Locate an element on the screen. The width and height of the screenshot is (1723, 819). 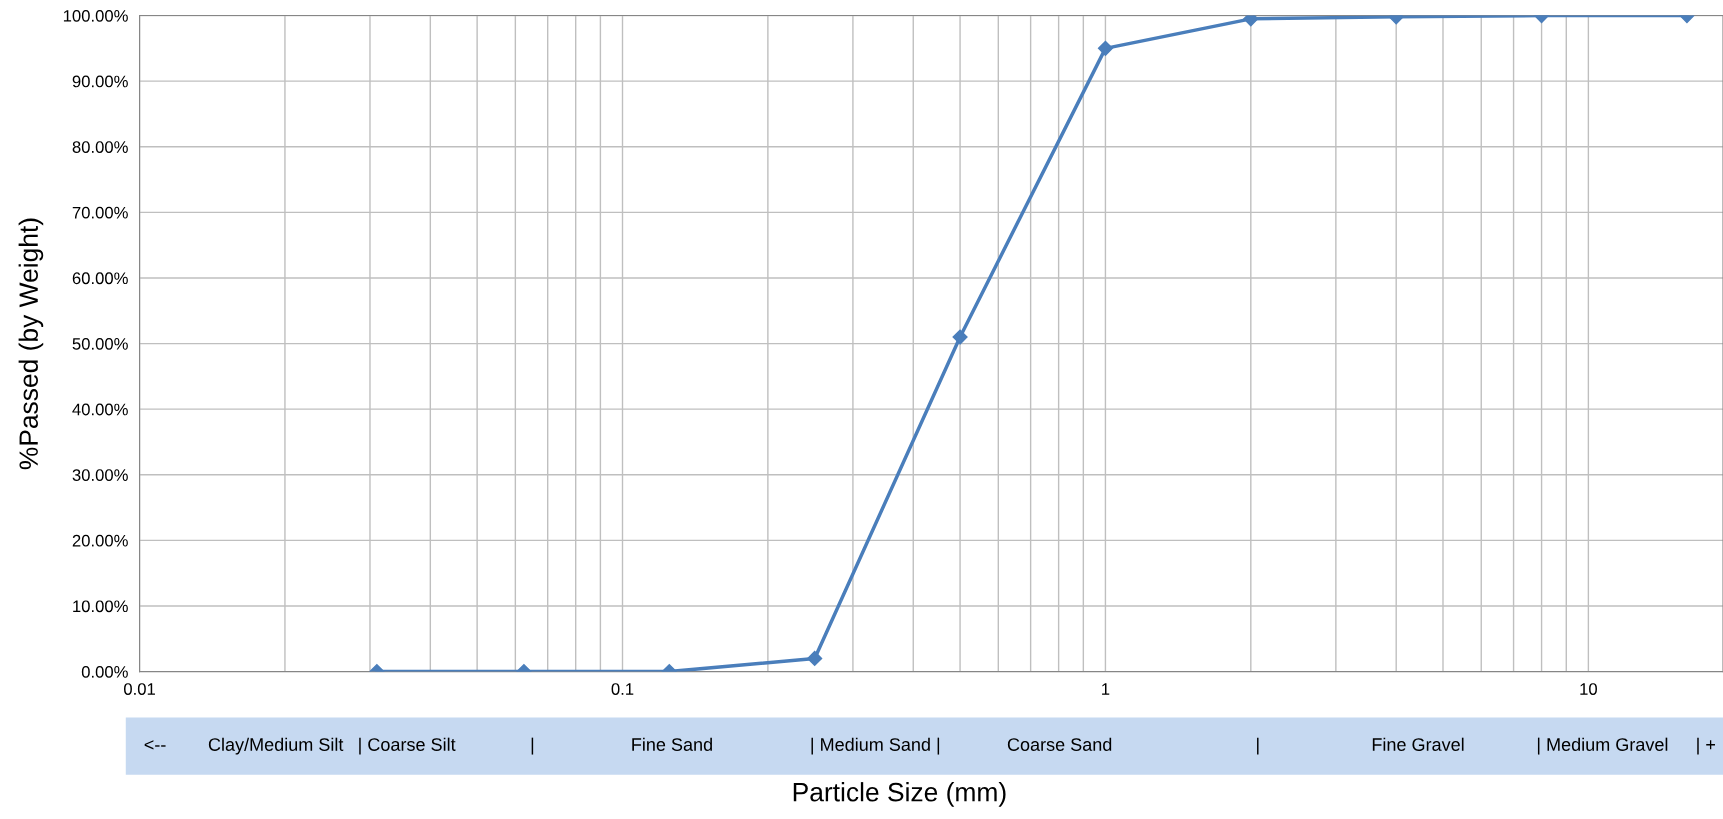
x-tick-label: 0.1 is located at coordinates (622, 689).